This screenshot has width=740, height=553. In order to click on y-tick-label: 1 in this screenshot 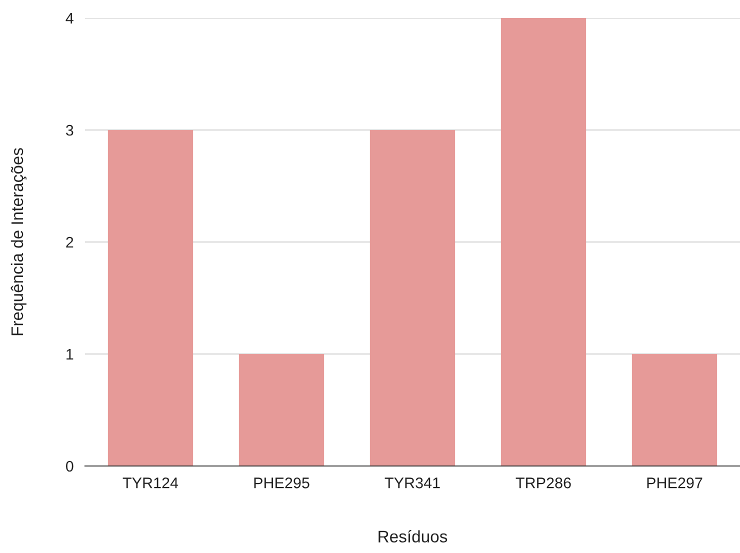, I will do `click(70, 354)`.